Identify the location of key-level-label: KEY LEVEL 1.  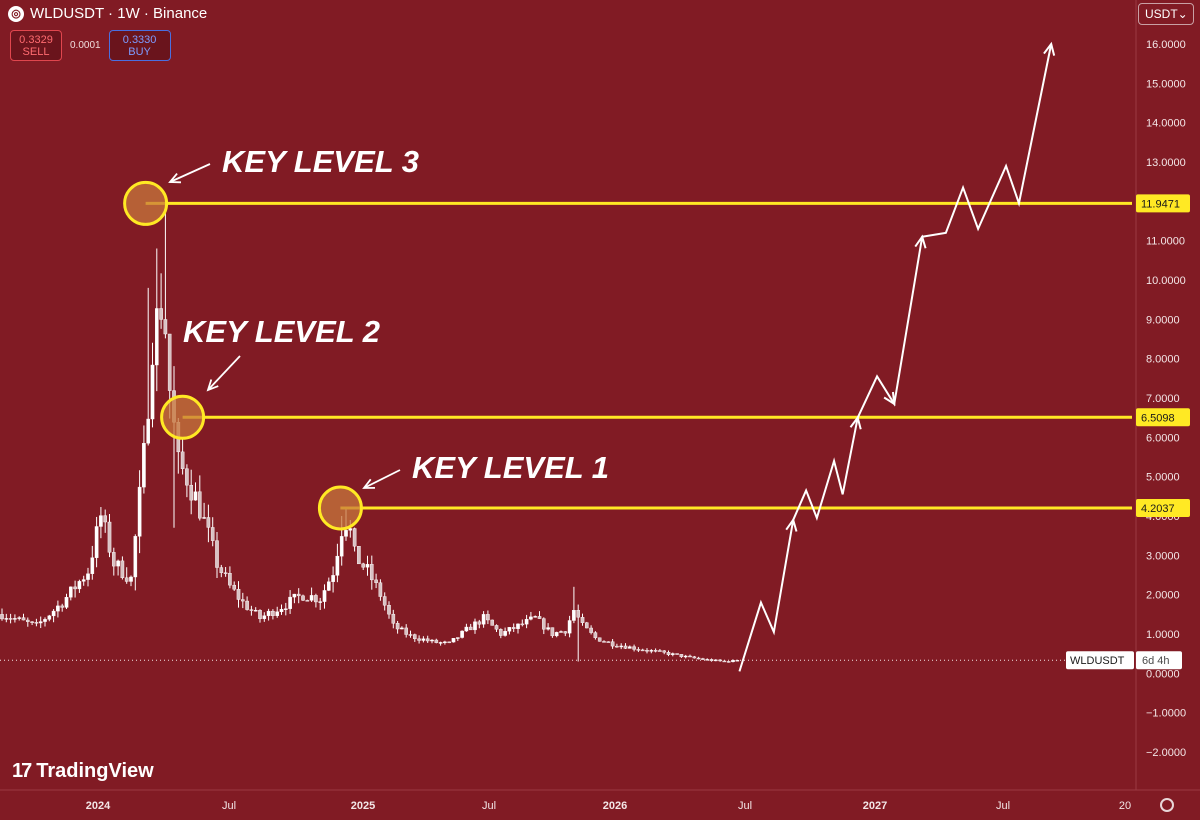
(510, 467).